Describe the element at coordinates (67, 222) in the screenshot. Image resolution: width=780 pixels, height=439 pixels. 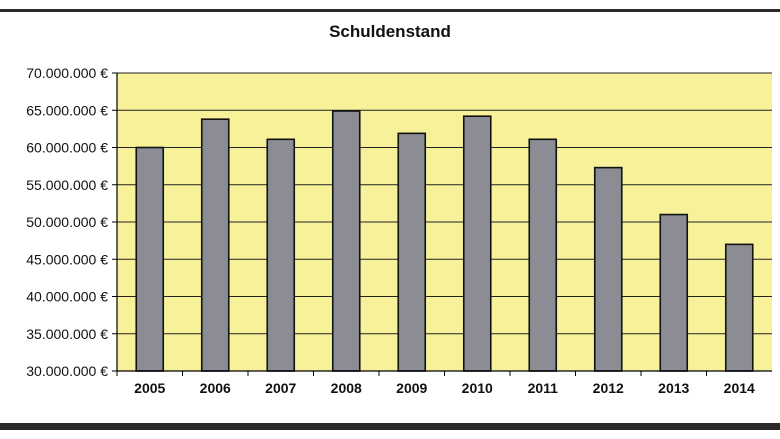
I see `y-tick-label: 50.000.000 €` at that location.